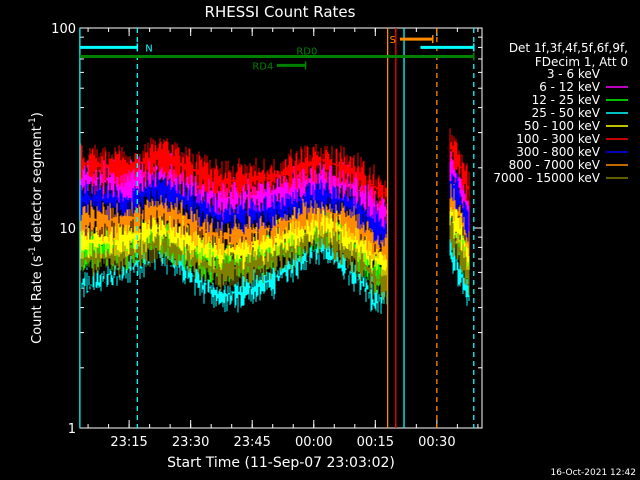  What do you see at coordinates (558, 152) in the screenshot?
I see `legend-label: 300 - 800 keV` at bounding box center [558, 152].